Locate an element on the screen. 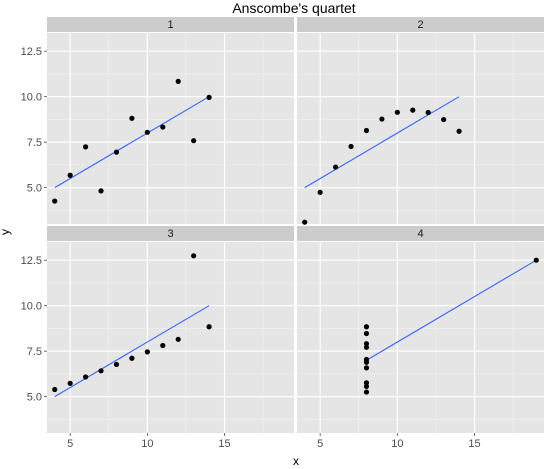  chart-title: Anscombe's quartet is located at coordinates (293, 8).